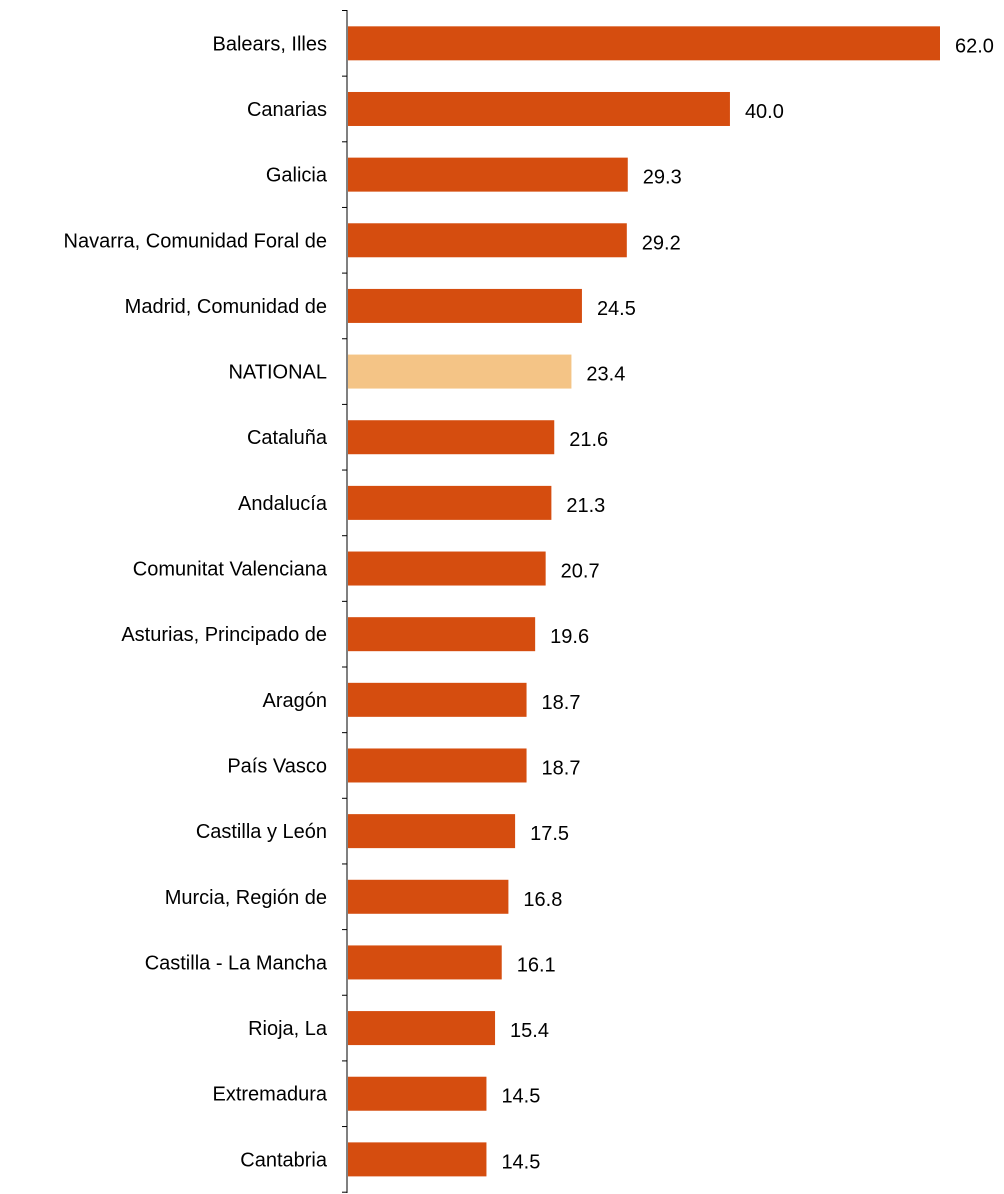 This screenshot has height=1194, width=1004. What do you see at coordinates (297, 176) in the screenshot?
I see `category-label: Galicia` at bounding box center [297, 176].